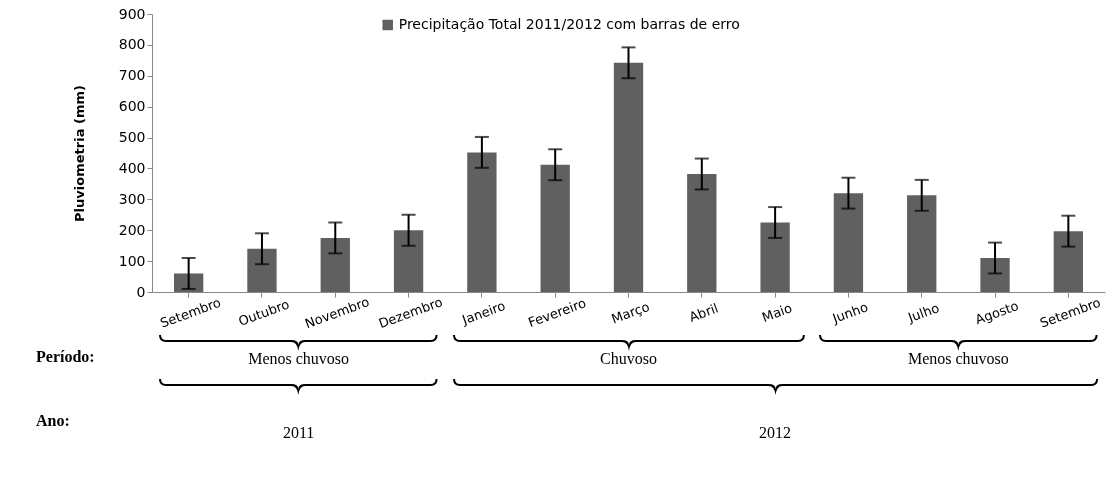 This screenshot has width=1109, height=500. Describe the element at coordinates (141, 291) in the screenshot. I see `y-tick-label: 0` at that location.